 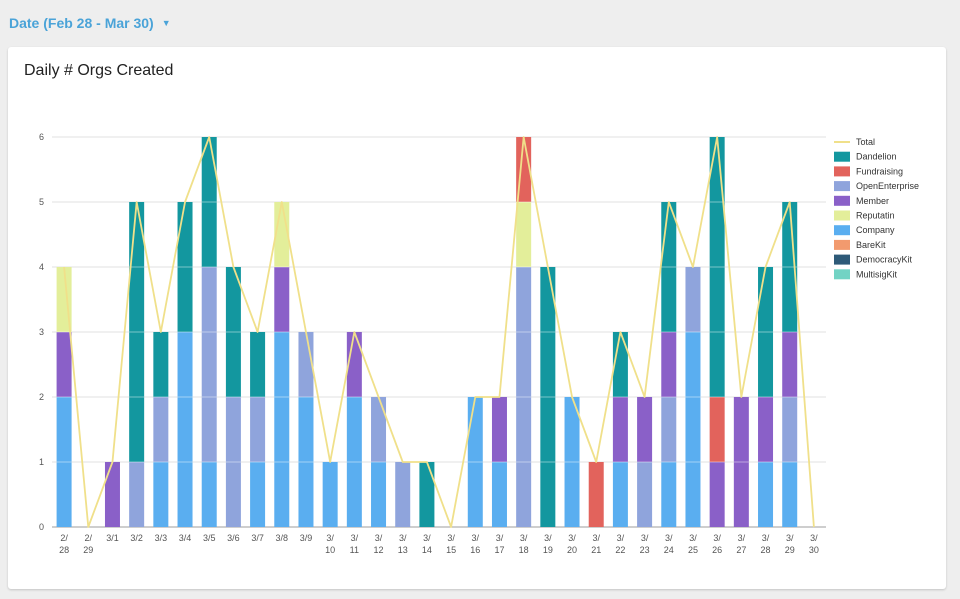 What do you see at coordinates (282, 538) in the screenshot?
I see `x-tick-label: 3/8` at bounding box center [282, 538].